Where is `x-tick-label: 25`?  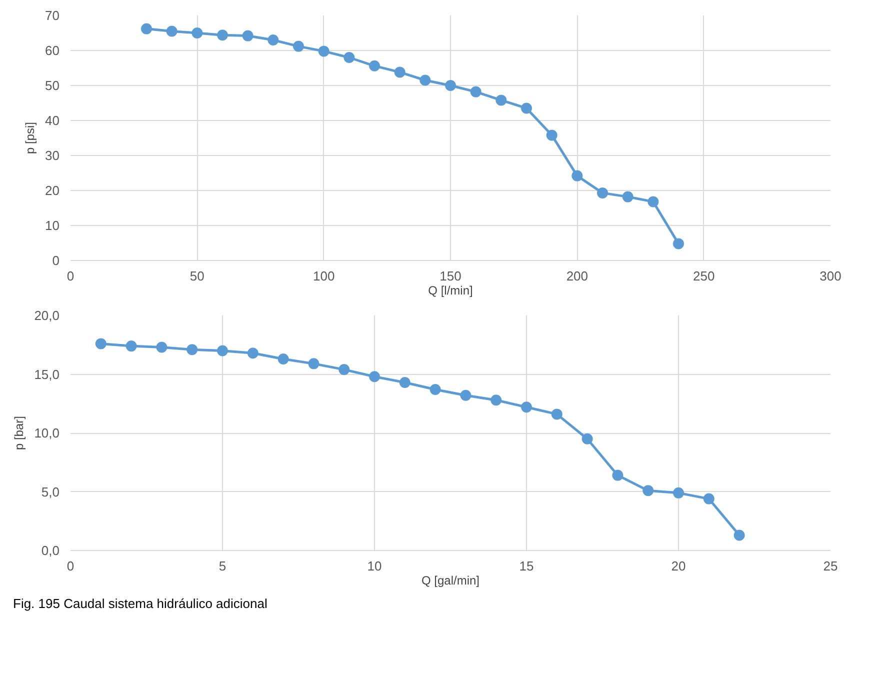
x-tick-label: 25 is located at coordinates (830, 566).